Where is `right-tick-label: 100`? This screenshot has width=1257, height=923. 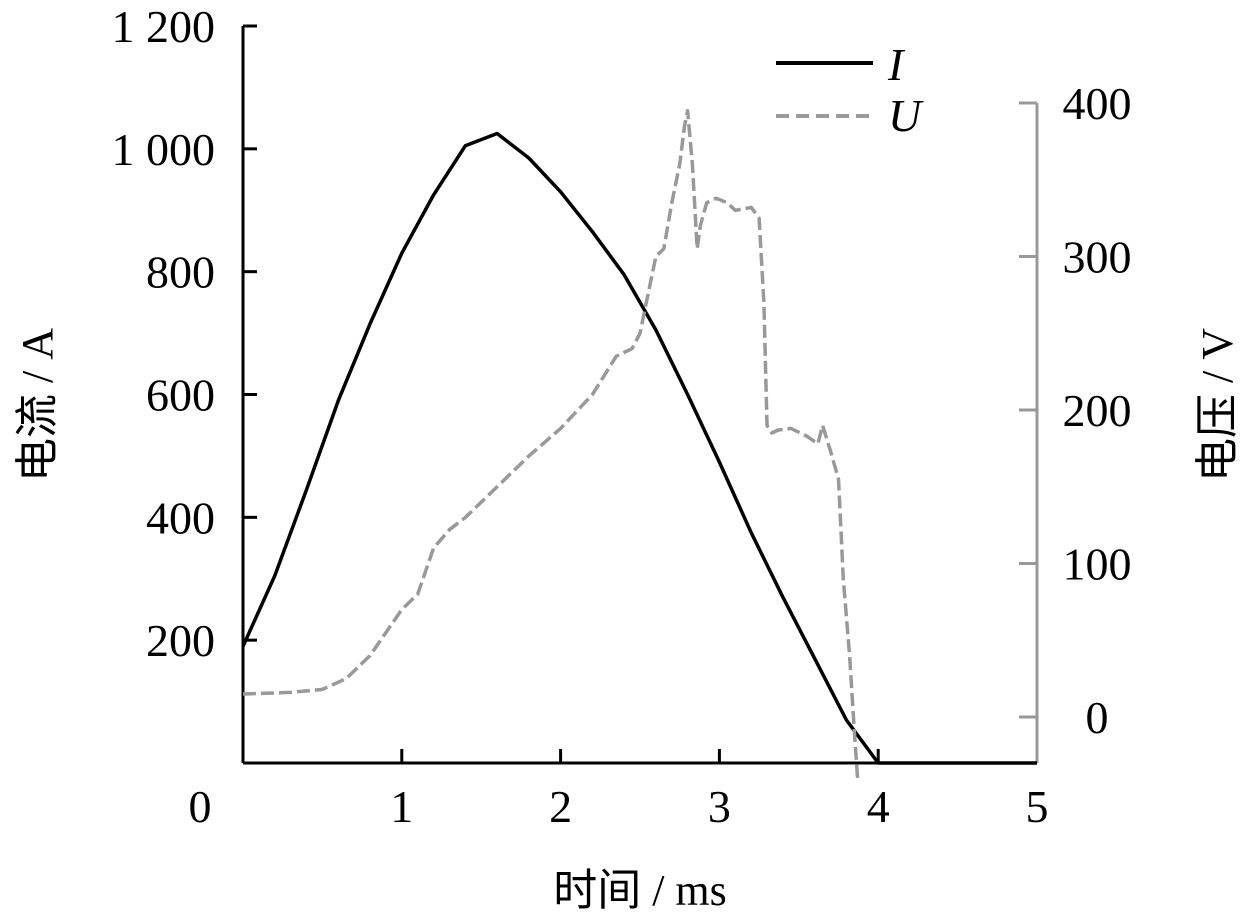
right-tick-label: 100 is located at coordinates (1097, 564).